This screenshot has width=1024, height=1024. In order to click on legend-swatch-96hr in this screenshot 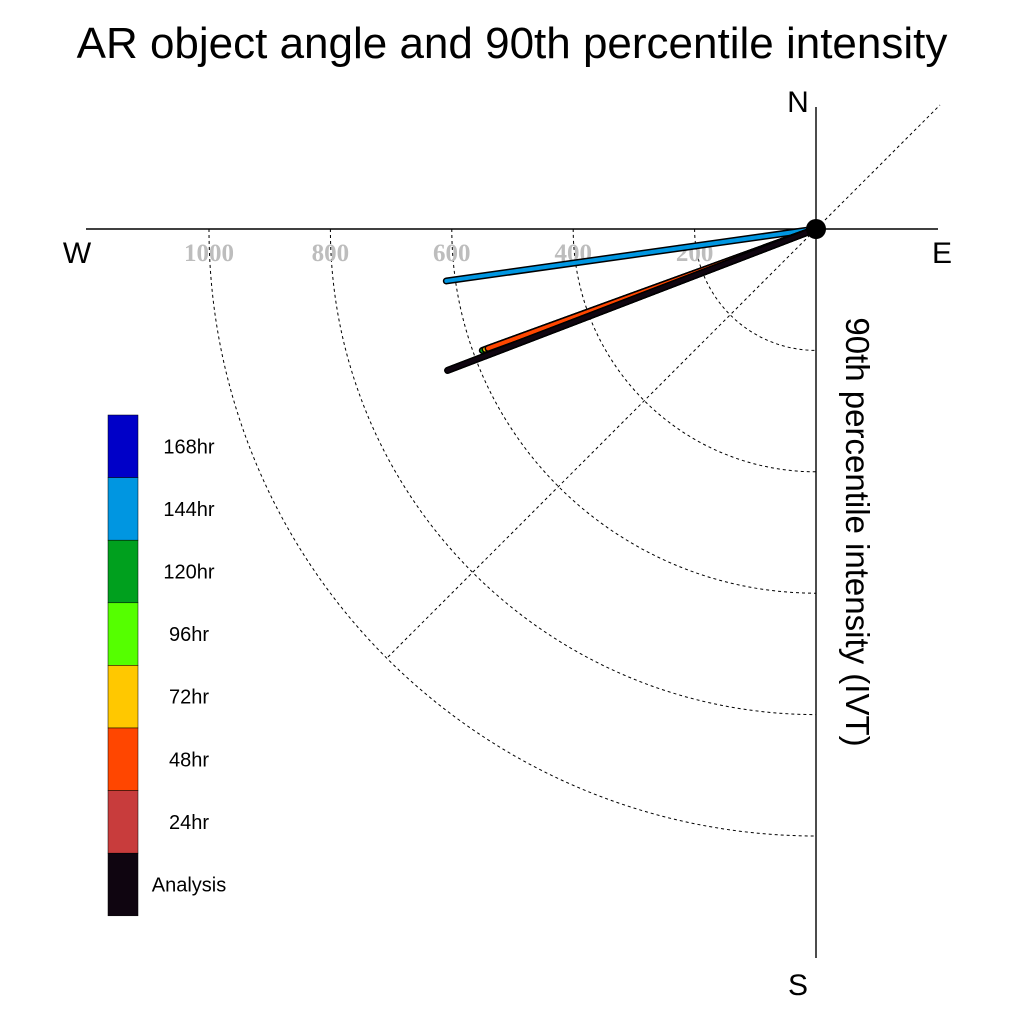, I will do `click(123, 634)`.